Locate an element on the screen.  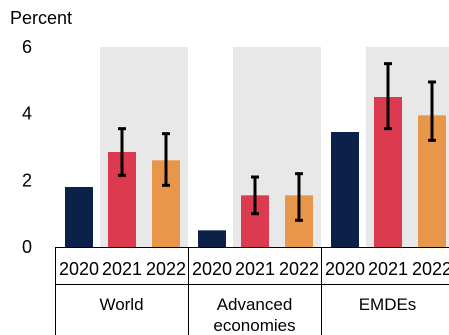
group-label: World is located at coordinates (121, 304).